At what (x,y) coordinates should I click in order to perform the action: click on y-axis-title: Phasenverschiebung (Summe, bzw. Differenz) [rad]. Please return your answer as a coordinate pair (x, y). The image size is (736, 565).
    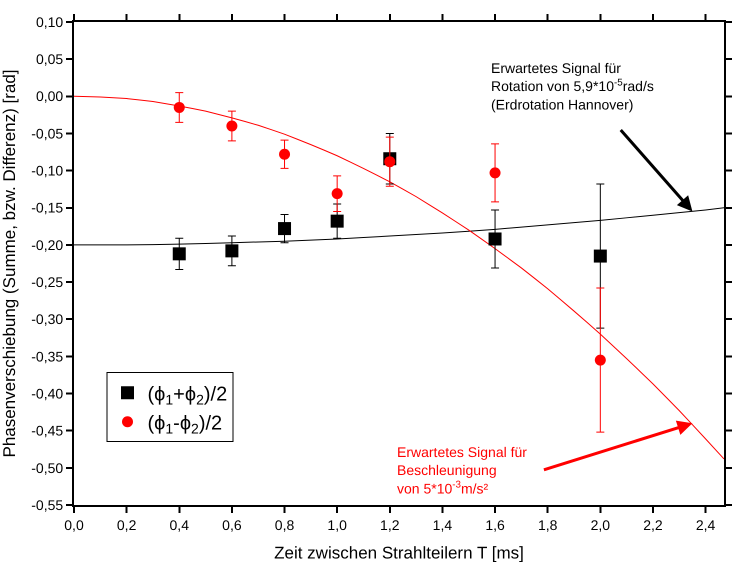
    Looking at the image, I should click on (9, 263).